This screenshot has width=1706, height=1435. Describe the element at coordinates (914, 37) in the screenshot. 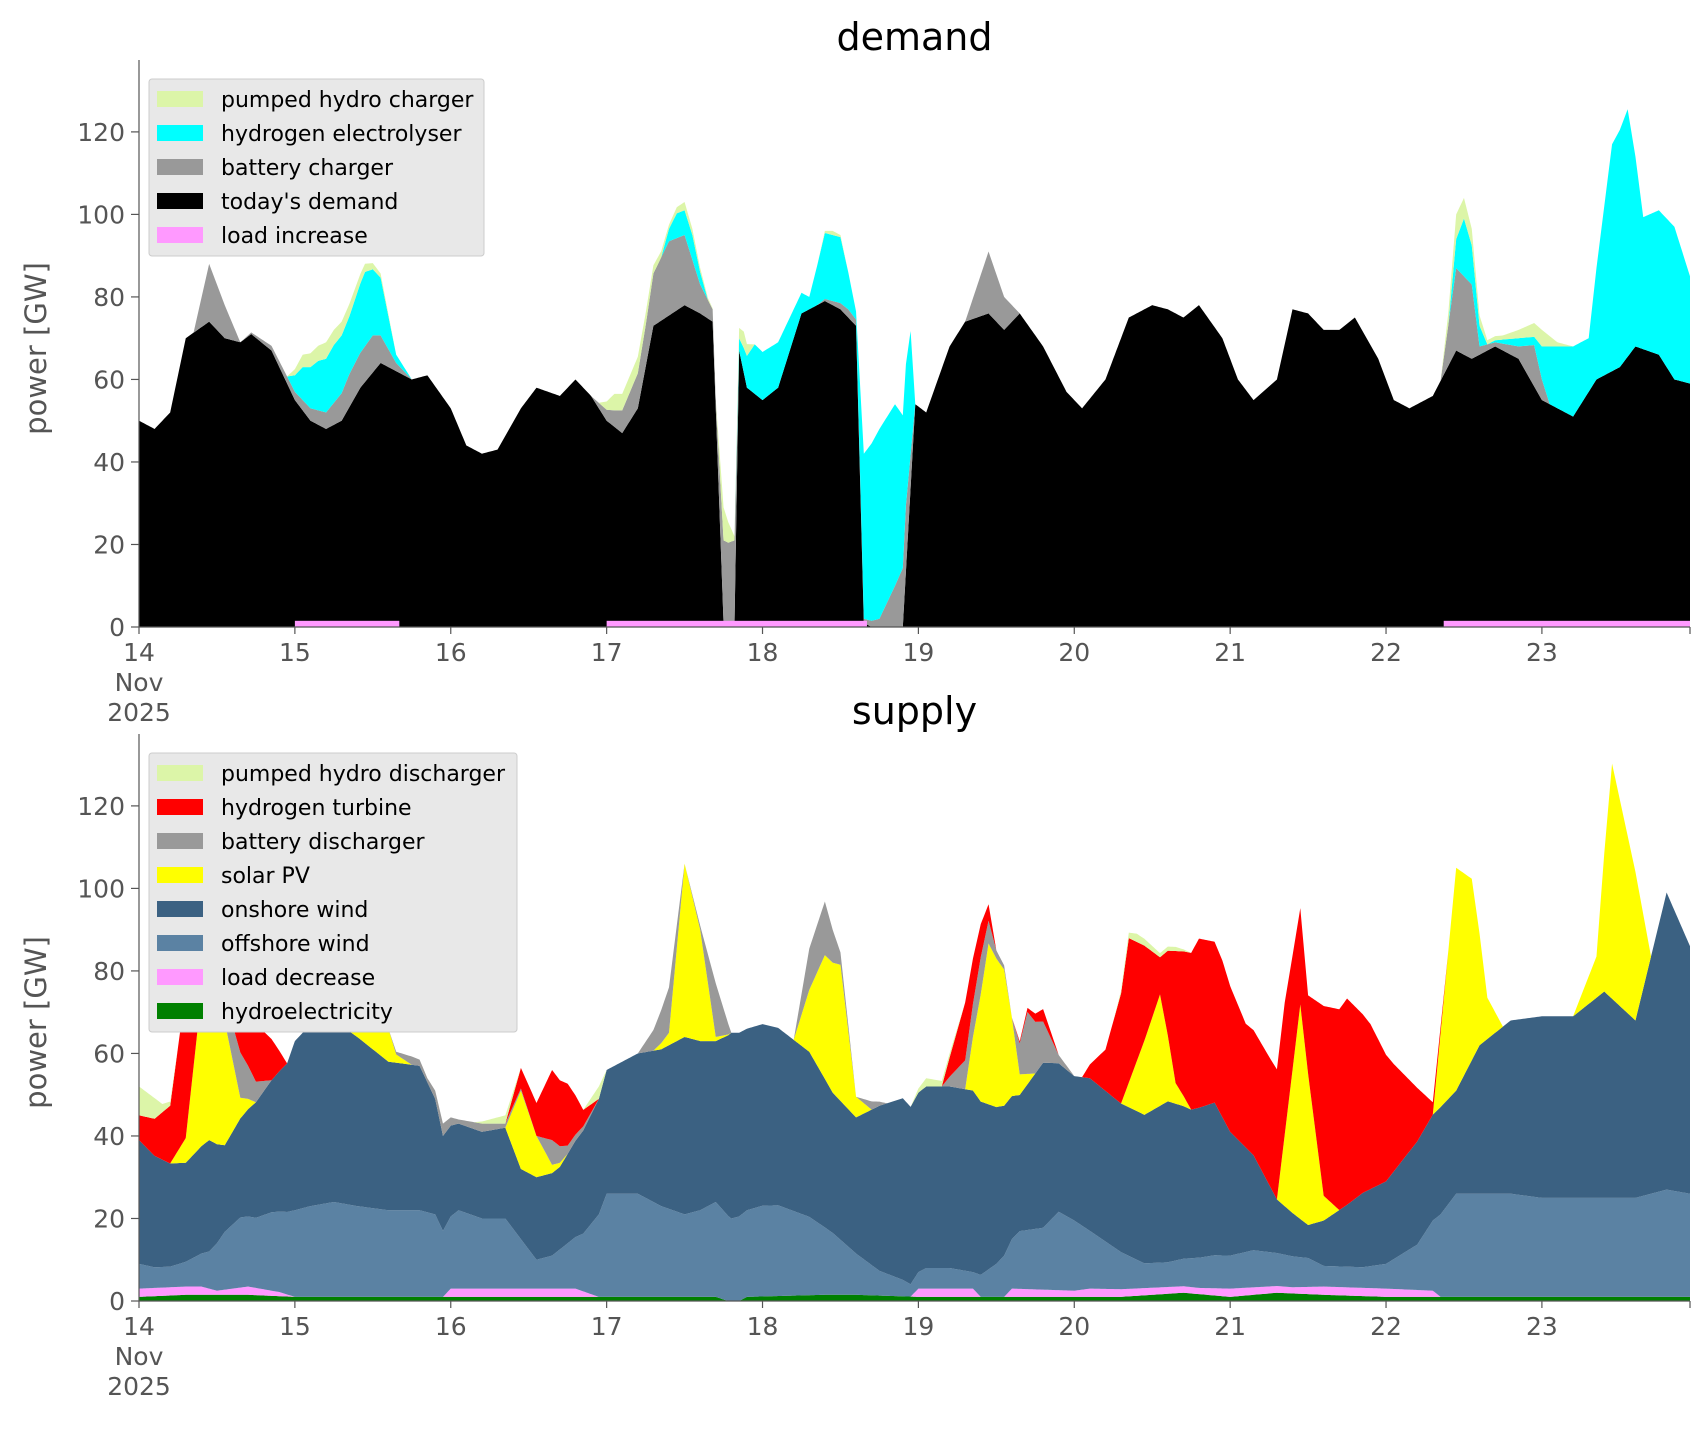

I see `chart-title: demand` at that location.